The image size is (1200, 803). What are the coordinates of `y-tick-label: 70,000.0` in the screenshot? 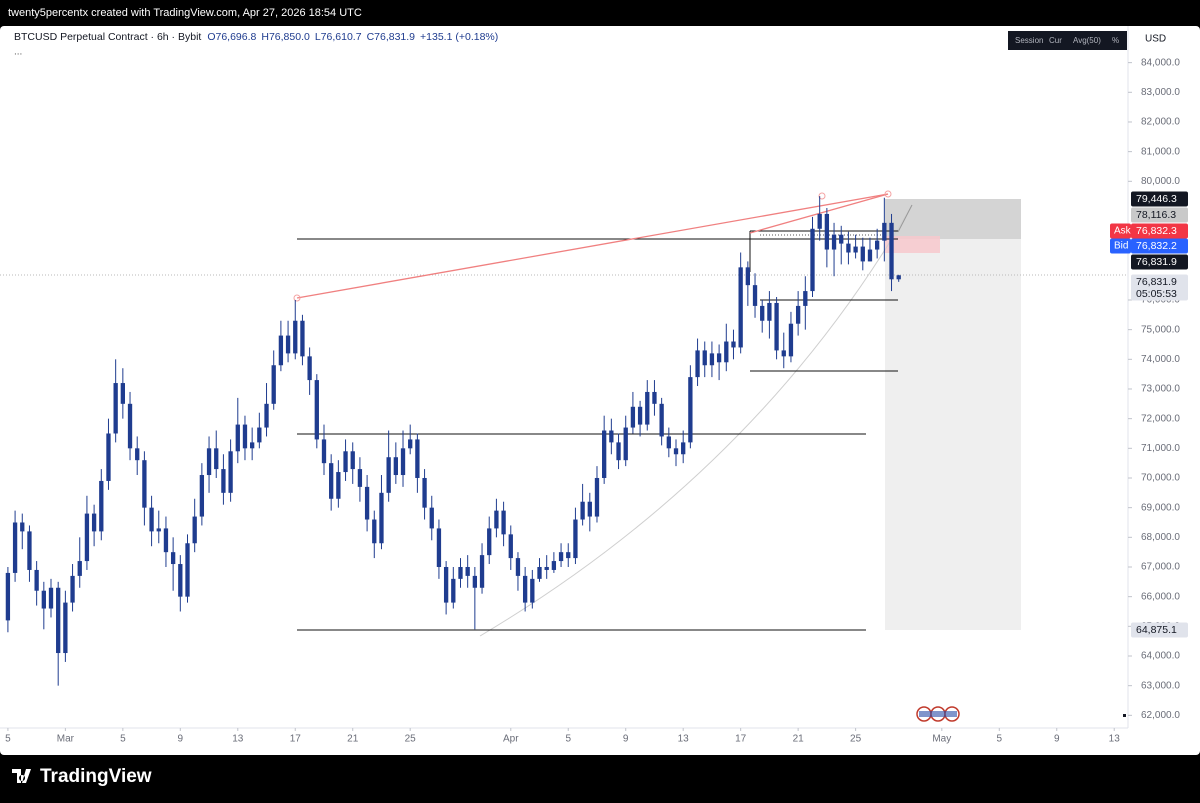 It's located at (1160, 478).